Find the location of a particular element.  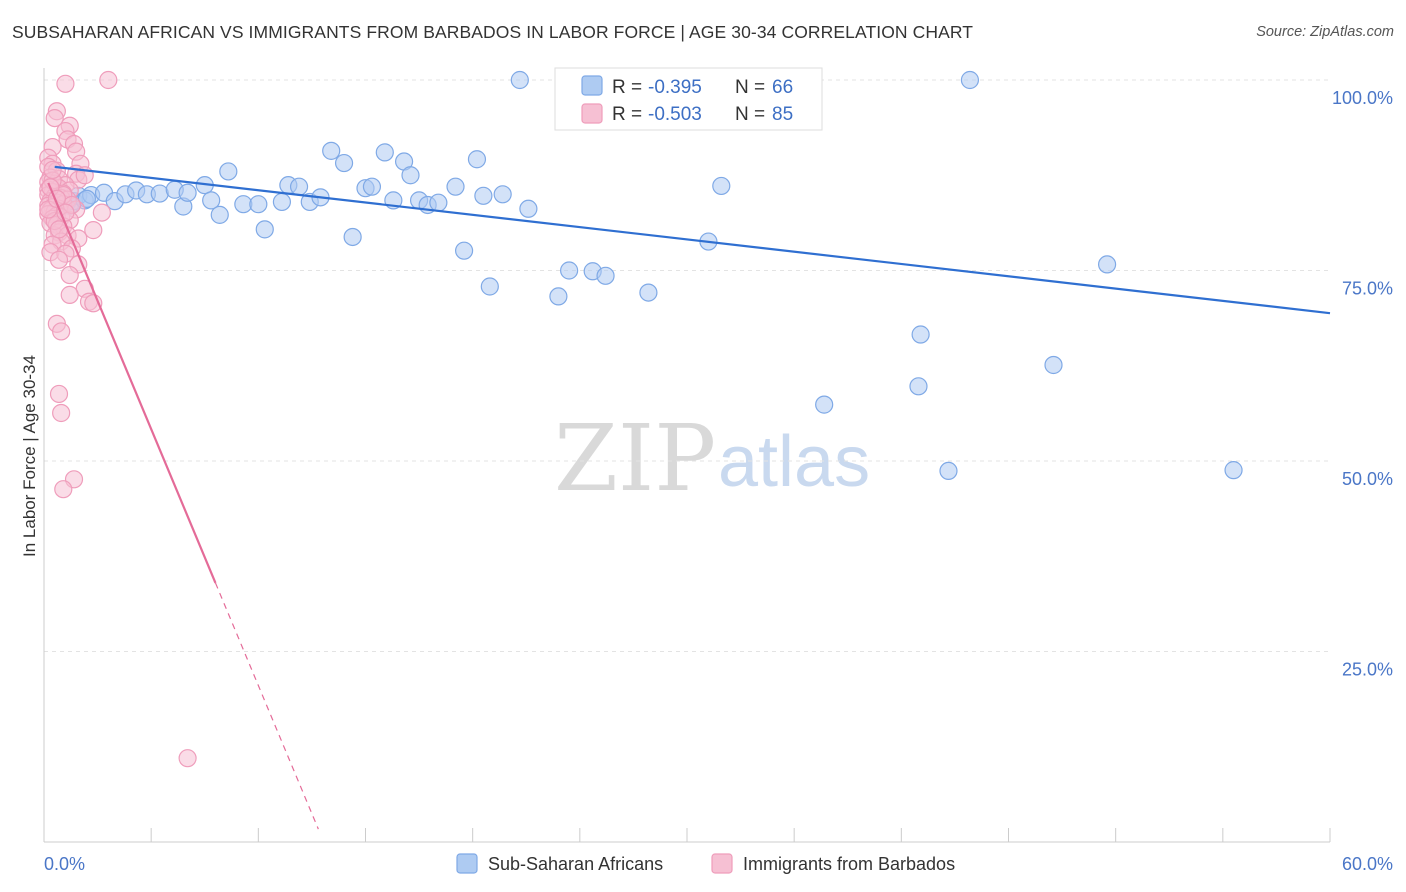

legend-label-subsaharan: Sub-Saharan Africans is located at coordinates (575, 864).